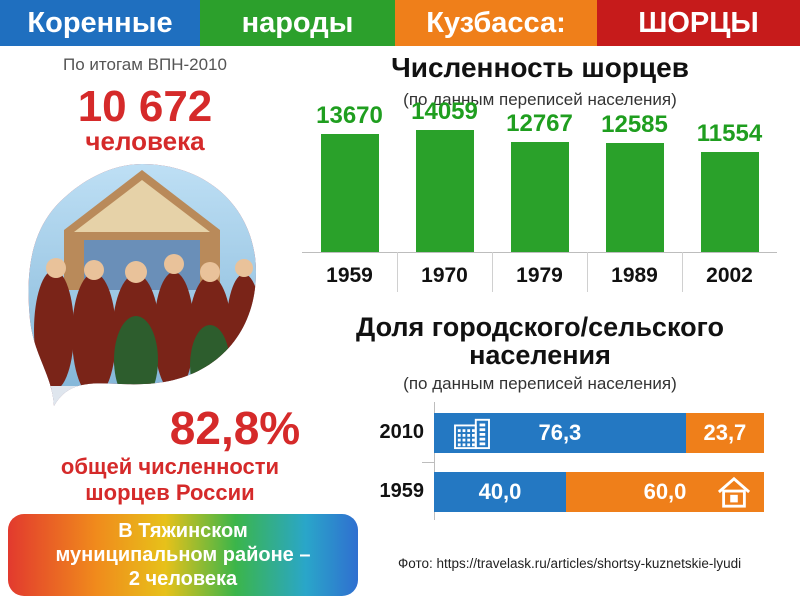 The width and height of the screenshot is (800, 600). What do you see at coordinates (402, 432) in the screenshot?
I see `chart2-category-label: 2010` at bounding box center [402, 432].